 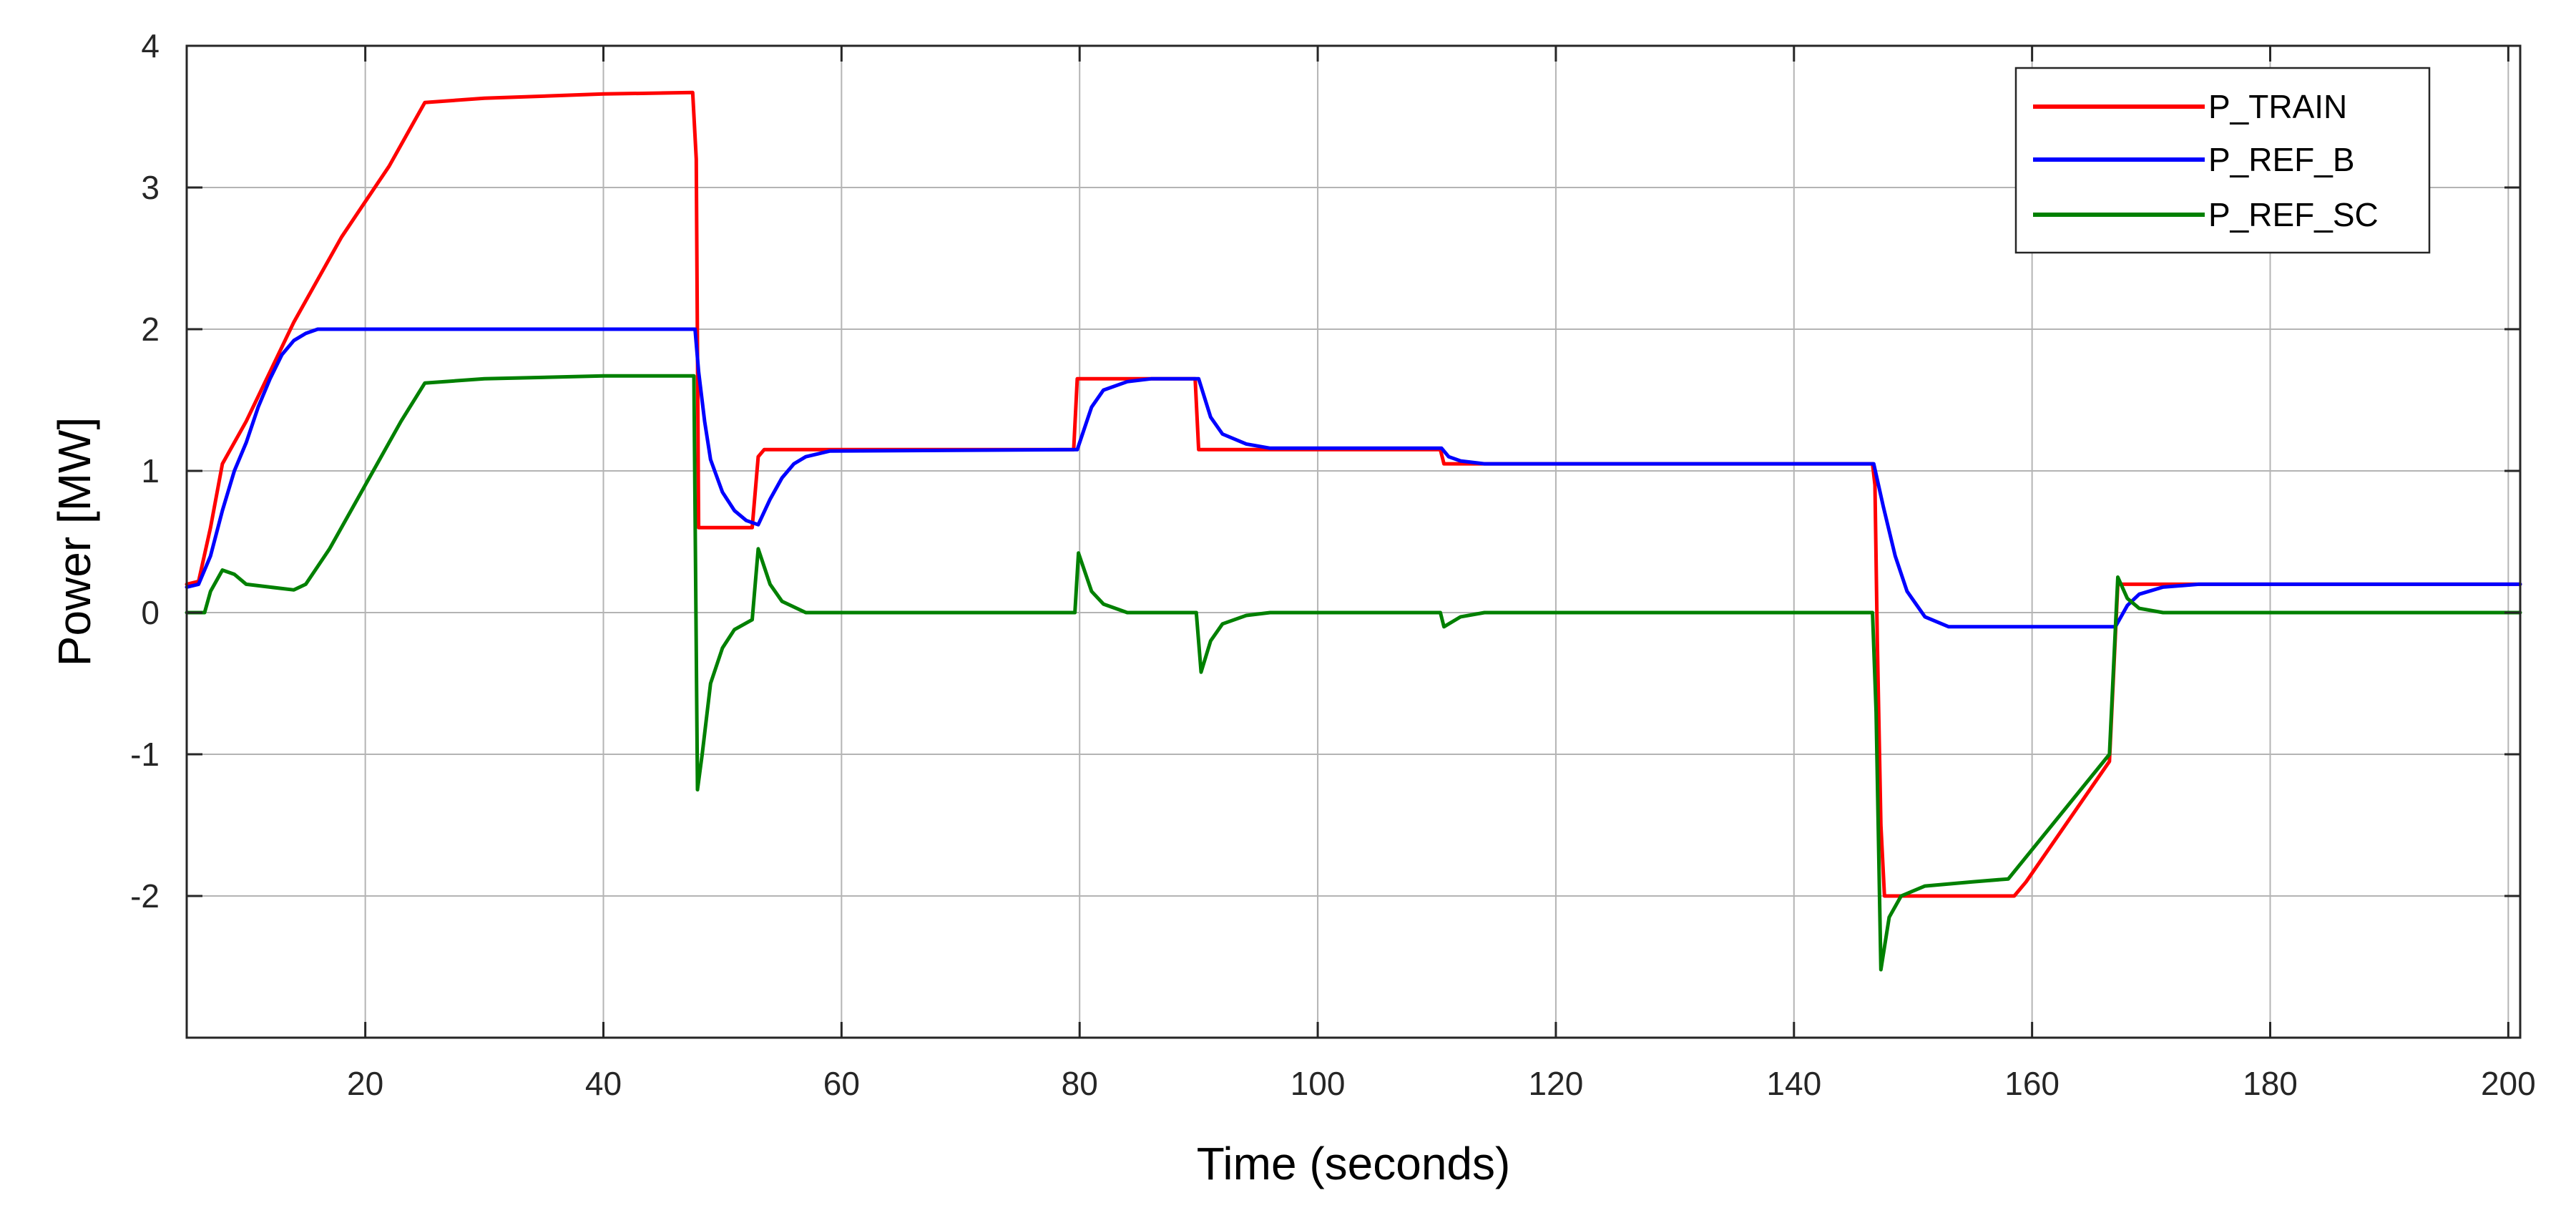 What do you see at coordinates (1080, 1083) in the screenshot?
I see `x-tick-label: 80` at bounding box center [1080, 1083].